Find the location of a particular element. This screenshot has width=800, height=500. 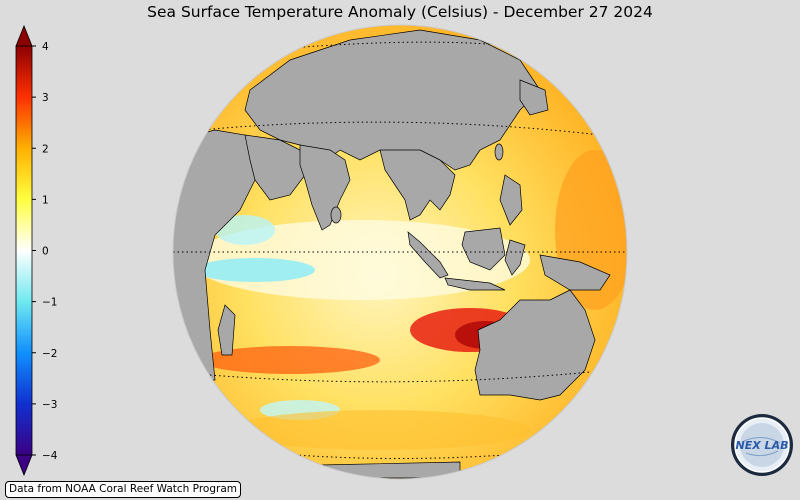

warm-band-south is located at coordinates (290, 360).